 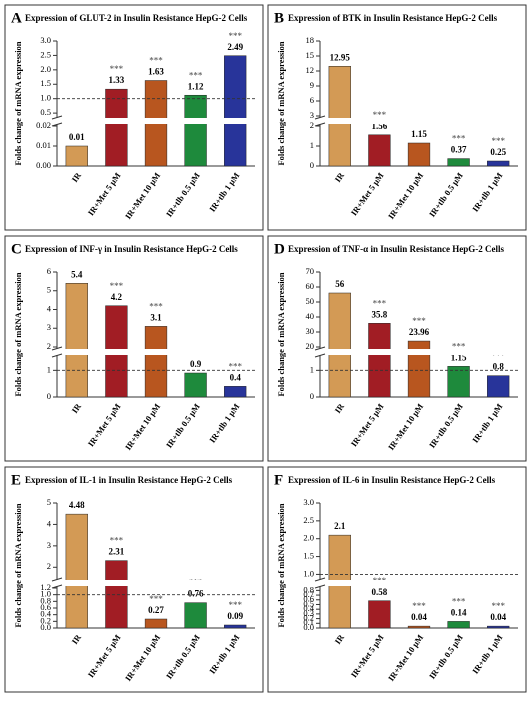 I want to click on y-tick-label: 20, so click(x=310, y=346).